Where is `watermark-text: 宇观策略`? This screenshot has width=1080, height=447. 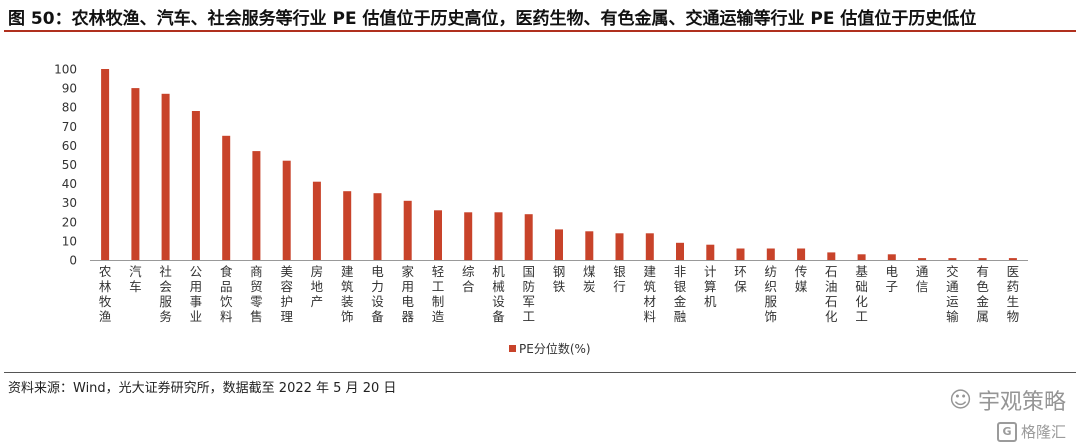 watermark-text: 宇观策略 is located at coordinates (1021, 402).